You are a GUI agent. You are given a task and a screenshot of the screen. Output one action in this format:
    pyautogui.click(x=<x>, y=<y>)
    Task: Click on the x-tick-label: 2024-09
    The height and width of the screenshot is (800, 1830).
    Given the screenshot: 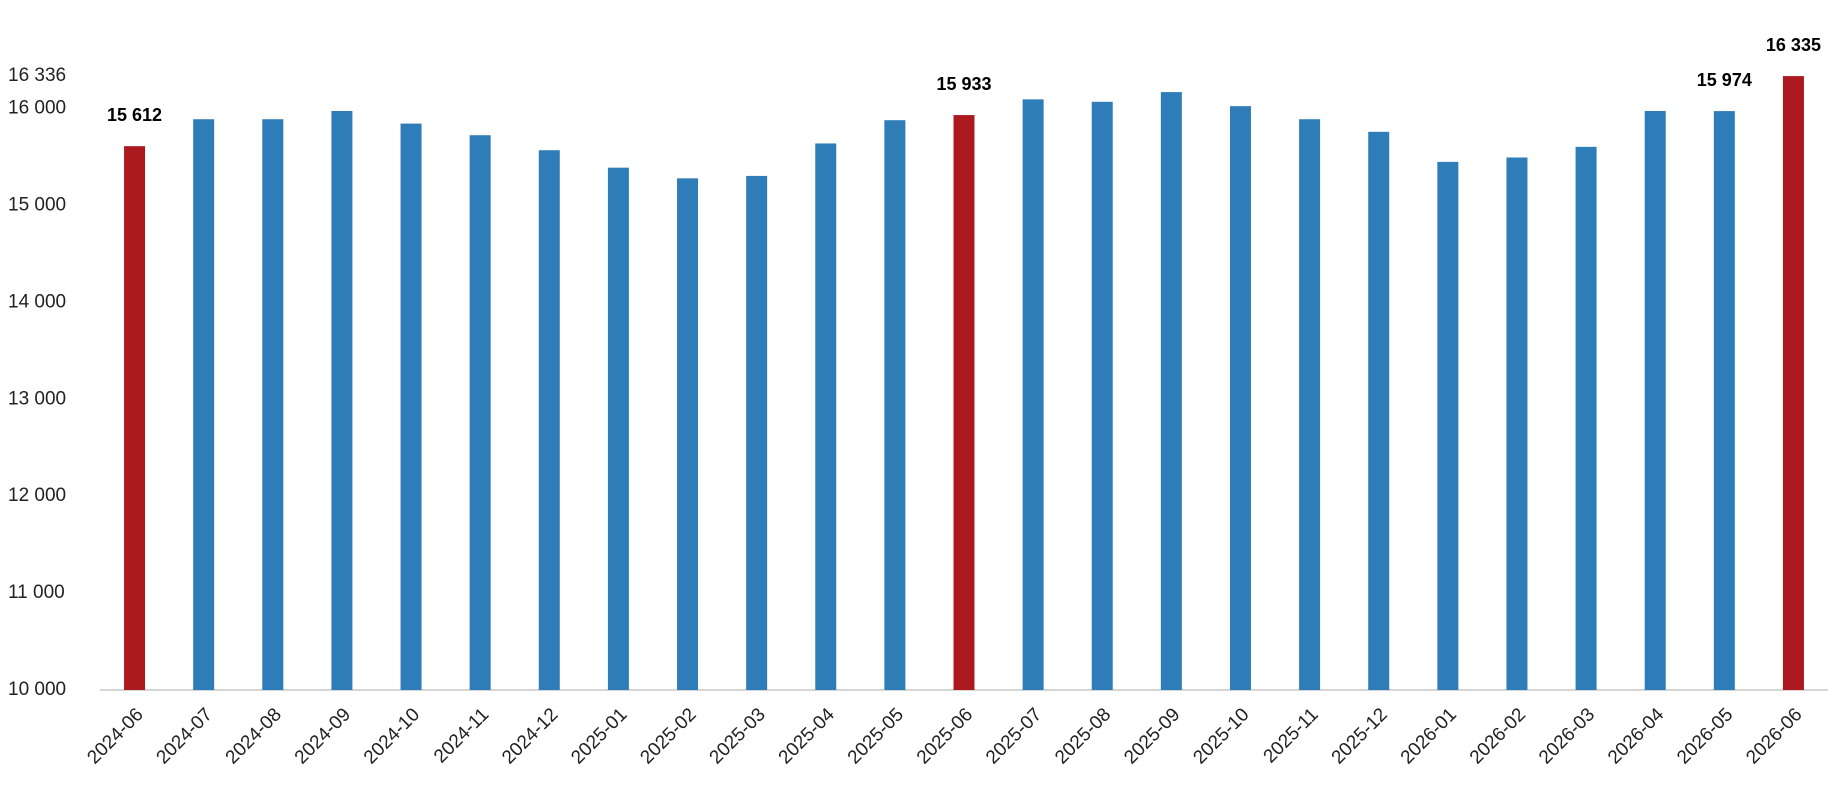 What is the action you would take?
    pyautogui.click(x=323, y=736)
    